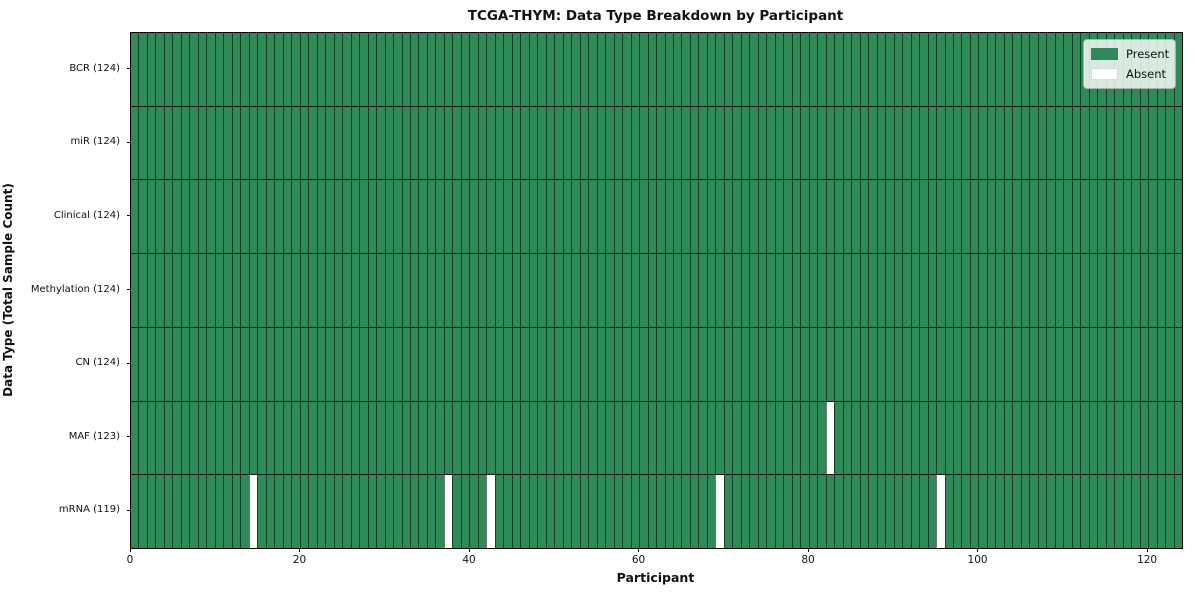 The height and width of the screenshot is (600, 1200). Describe the element at coordinates (977, 560) in the screenshot. I see `x-tick-label: 100` at that location.